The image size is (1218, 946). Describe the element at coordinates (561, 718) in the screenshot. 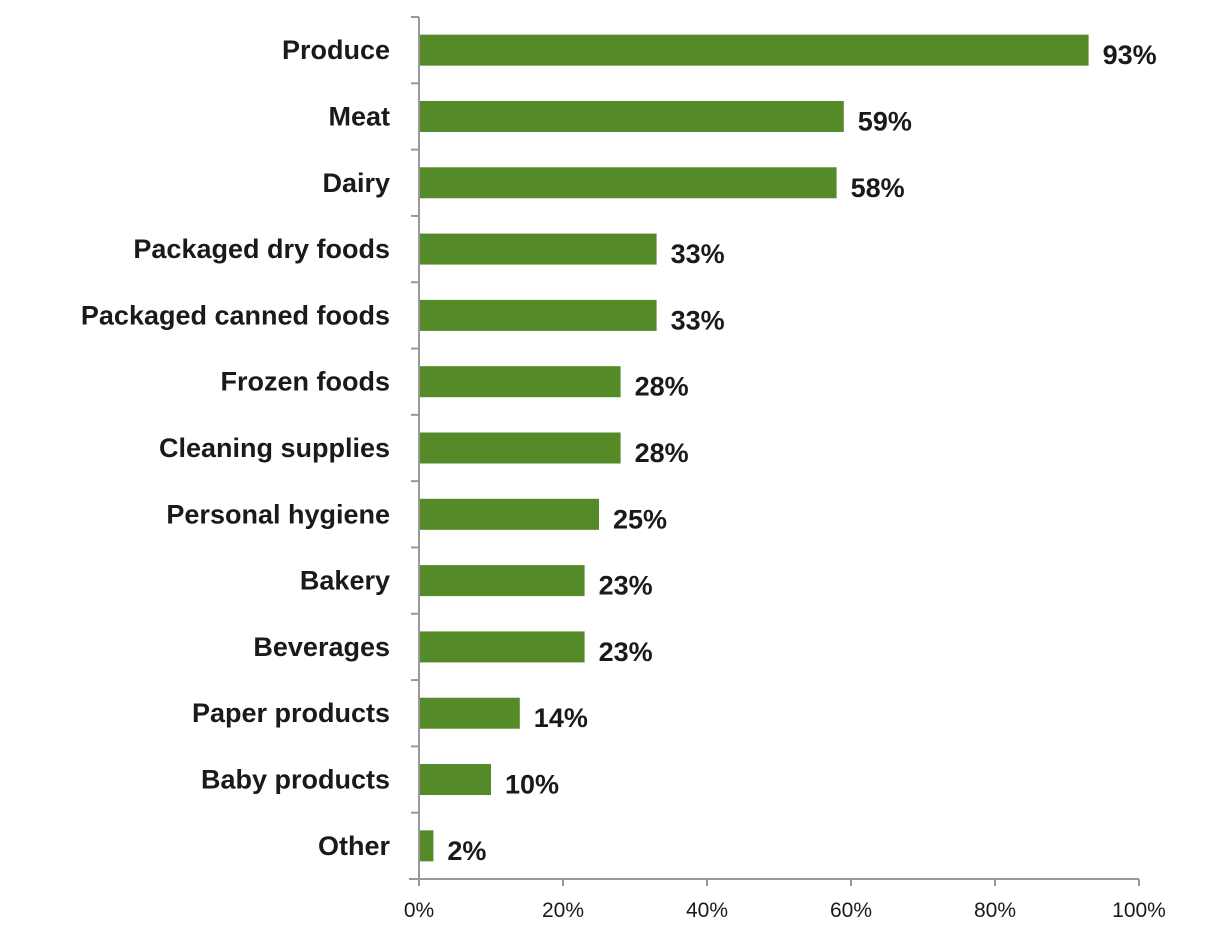

I see `data-label: 14%` at that location.